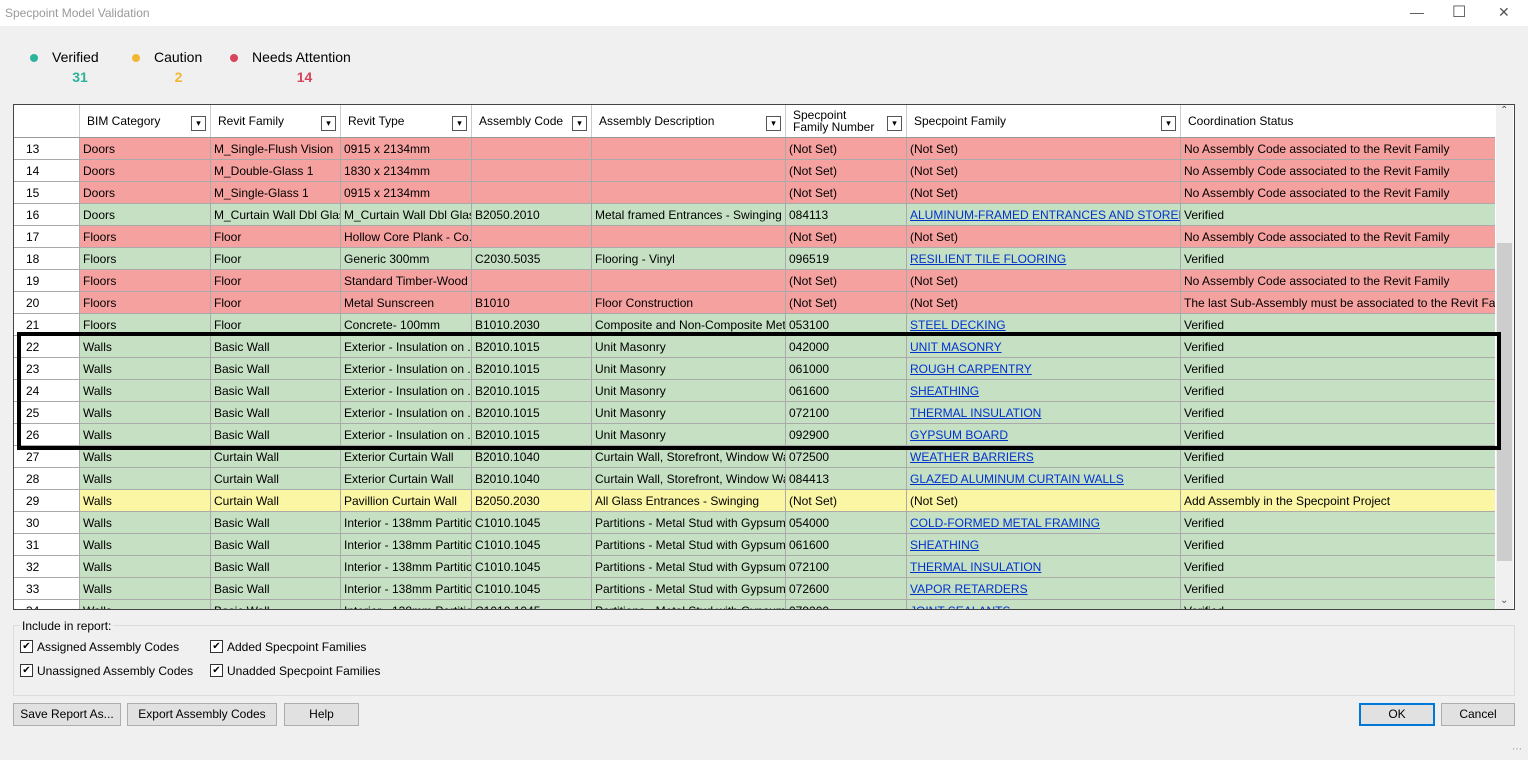 Image resolution: width=1528 pixels, height=760 pixels. I want to click on family-link: UNIT MASONRY, so click(956, 346).